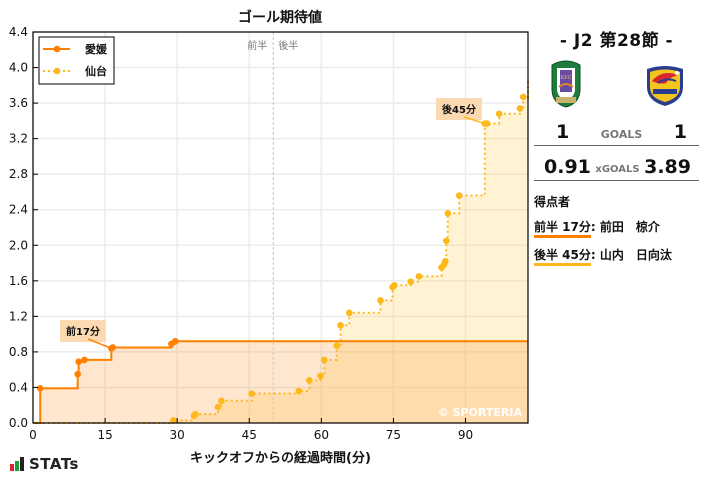 The image size is (707, 479). I want to click on svg-text: 90, so click(465, 435).